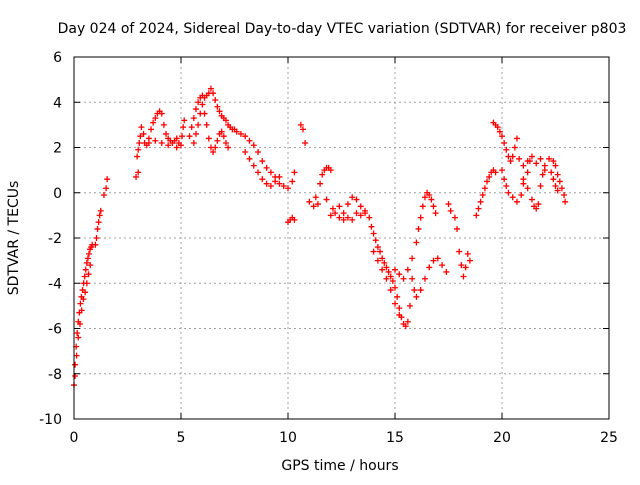 The image size is (640, 485). I want to click on y-tick-label: -6, so click(55, 330).